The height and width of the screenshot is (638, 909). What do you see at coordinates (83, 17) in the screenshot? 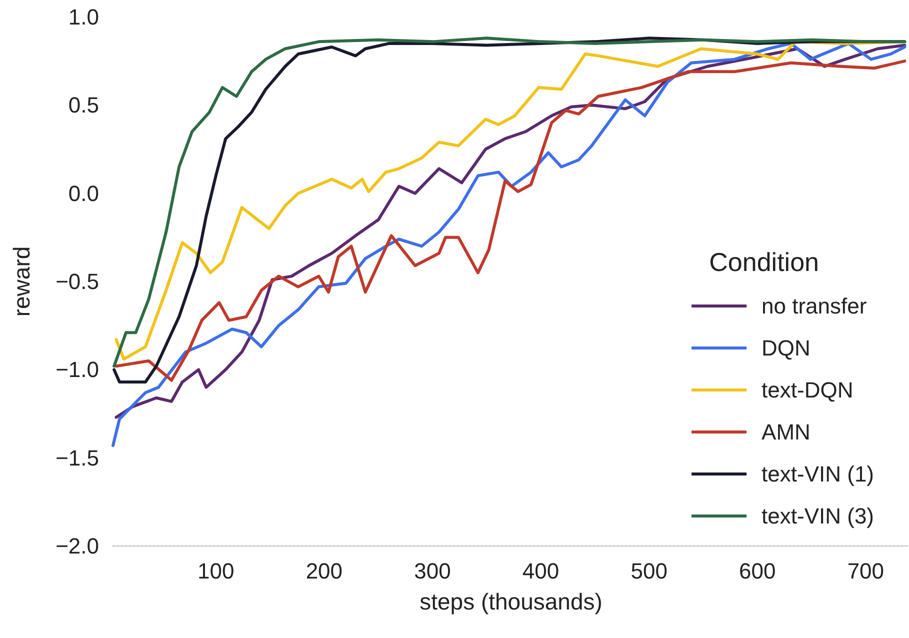
I see `y-tick-label: 1.0` at bounding box center [83, 17].